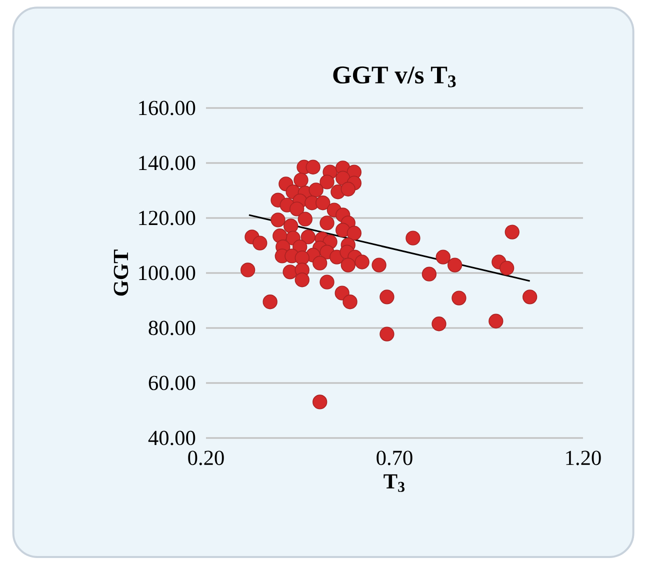  I want to click on x-tick-label: 0.70, so click(394, 458).